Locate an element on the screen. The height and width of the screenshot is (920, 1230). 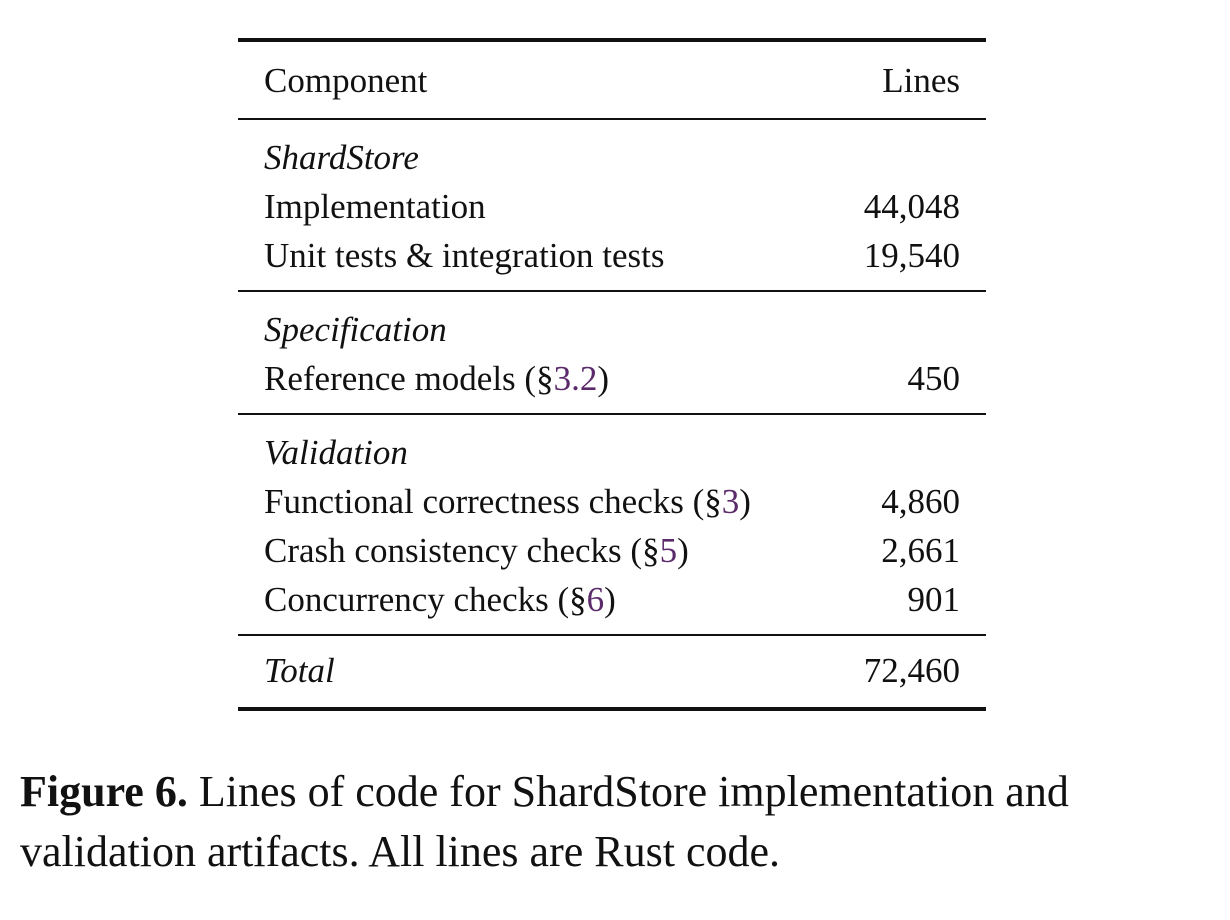
row-label: Implementation is located at coordinates (375, 206).